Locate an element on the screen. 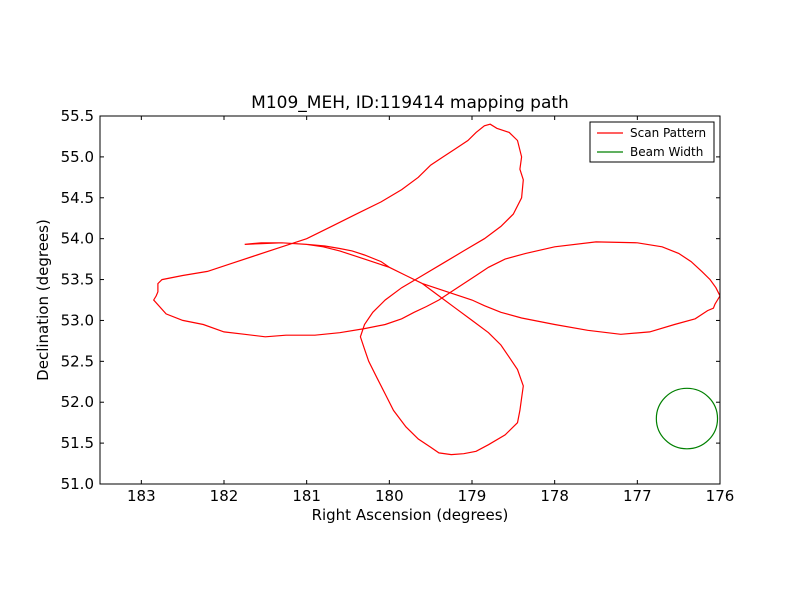 Image resolution: width=800 pixels, height=600 pixels. x-axis-label: Right Ascension (degrees) is located at coordinates (410, 515).